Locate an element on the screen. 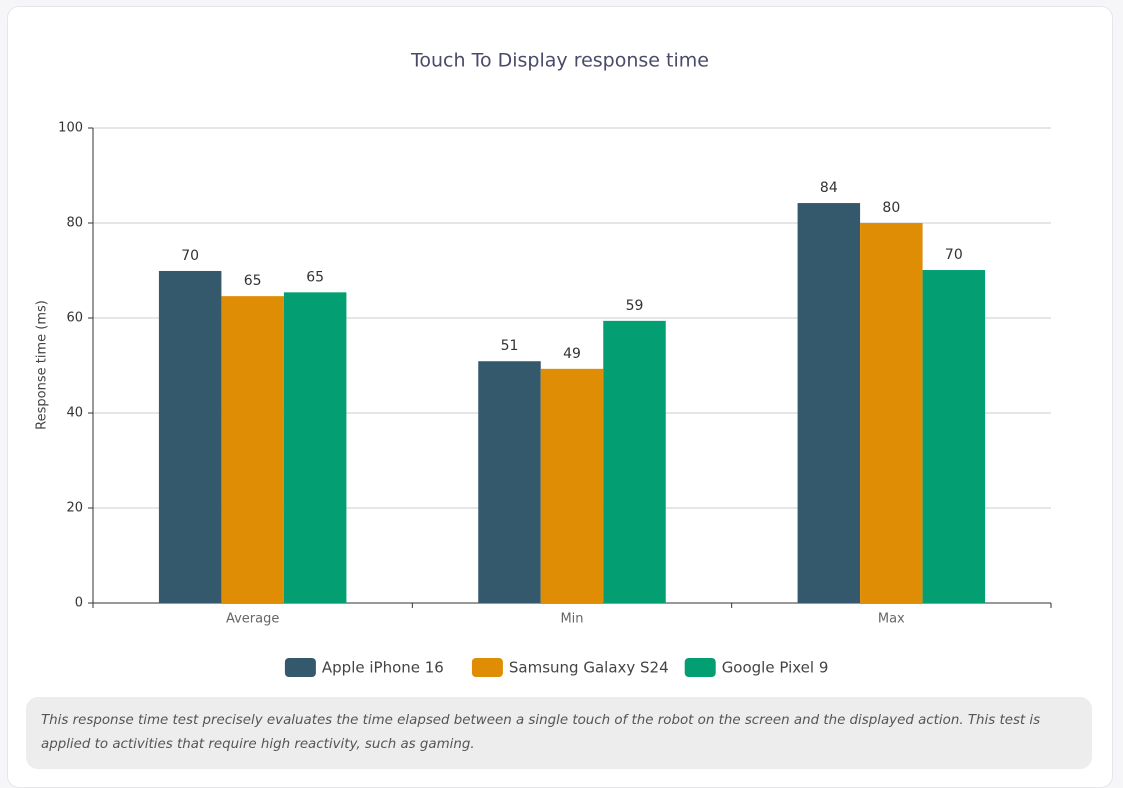 This screenshot has height=788, width=1123. legend-label: Samsung Galaxy S24 is located at coordinates (589, 668).